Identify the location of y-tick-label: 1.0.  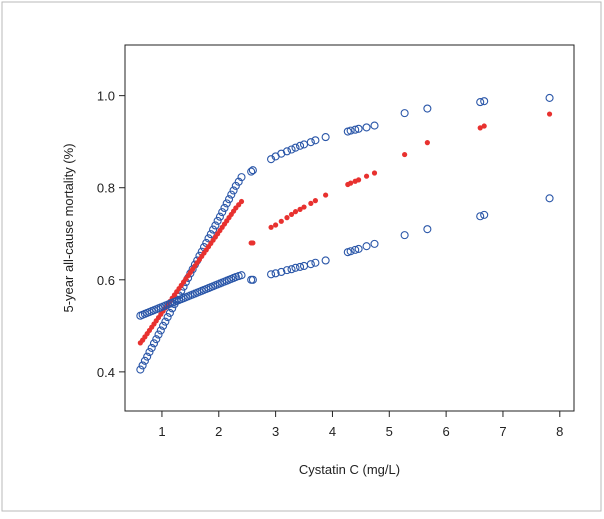
(106, 96).